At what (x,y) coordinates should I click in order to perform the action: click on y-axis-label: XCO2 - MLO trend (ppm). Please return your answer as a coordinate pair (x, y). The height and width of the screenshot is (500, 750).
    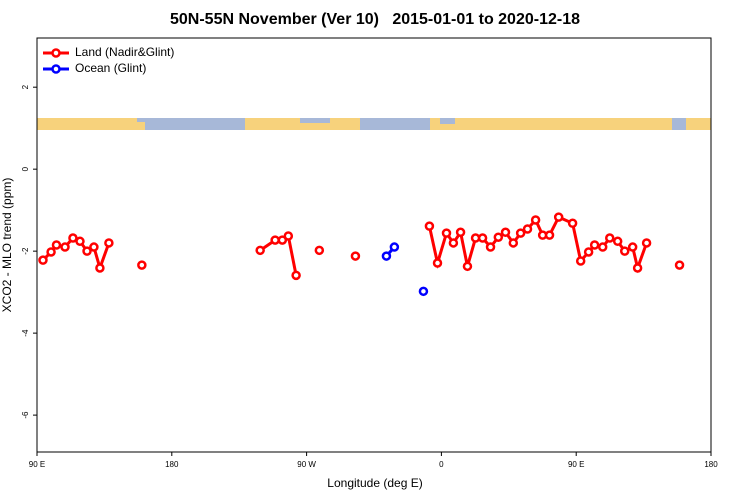
    Looking at the image, I should click on (7, 245).